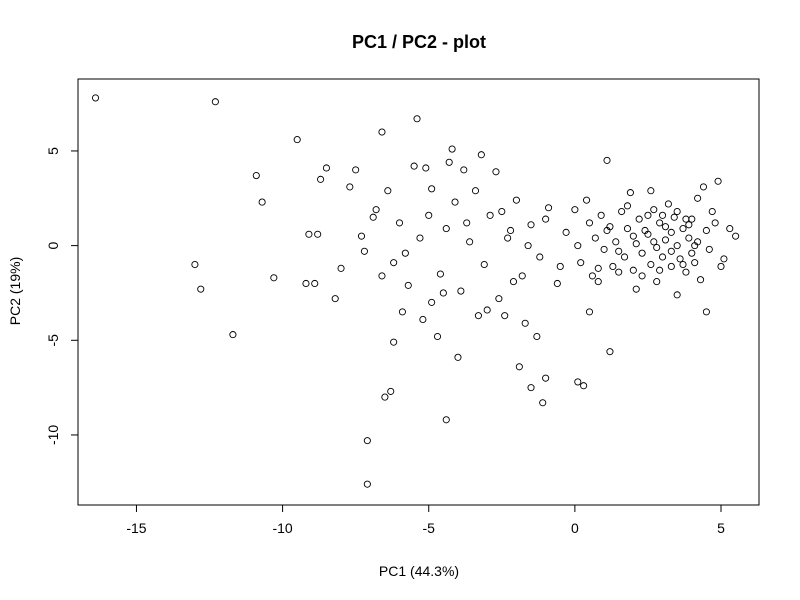 The height and width of the screenshot is (600, 800). Describe the element at coordinates (419, 42) in the screenshot. I see `chart-title: PC1 / PC2 - plot` at that location.